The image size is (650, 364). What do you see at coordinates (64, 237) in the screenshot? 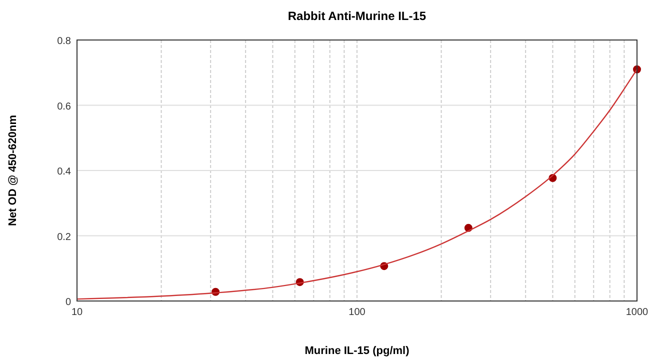
I see `y-tick-label: 0.2` at bounding box center [64, 237].